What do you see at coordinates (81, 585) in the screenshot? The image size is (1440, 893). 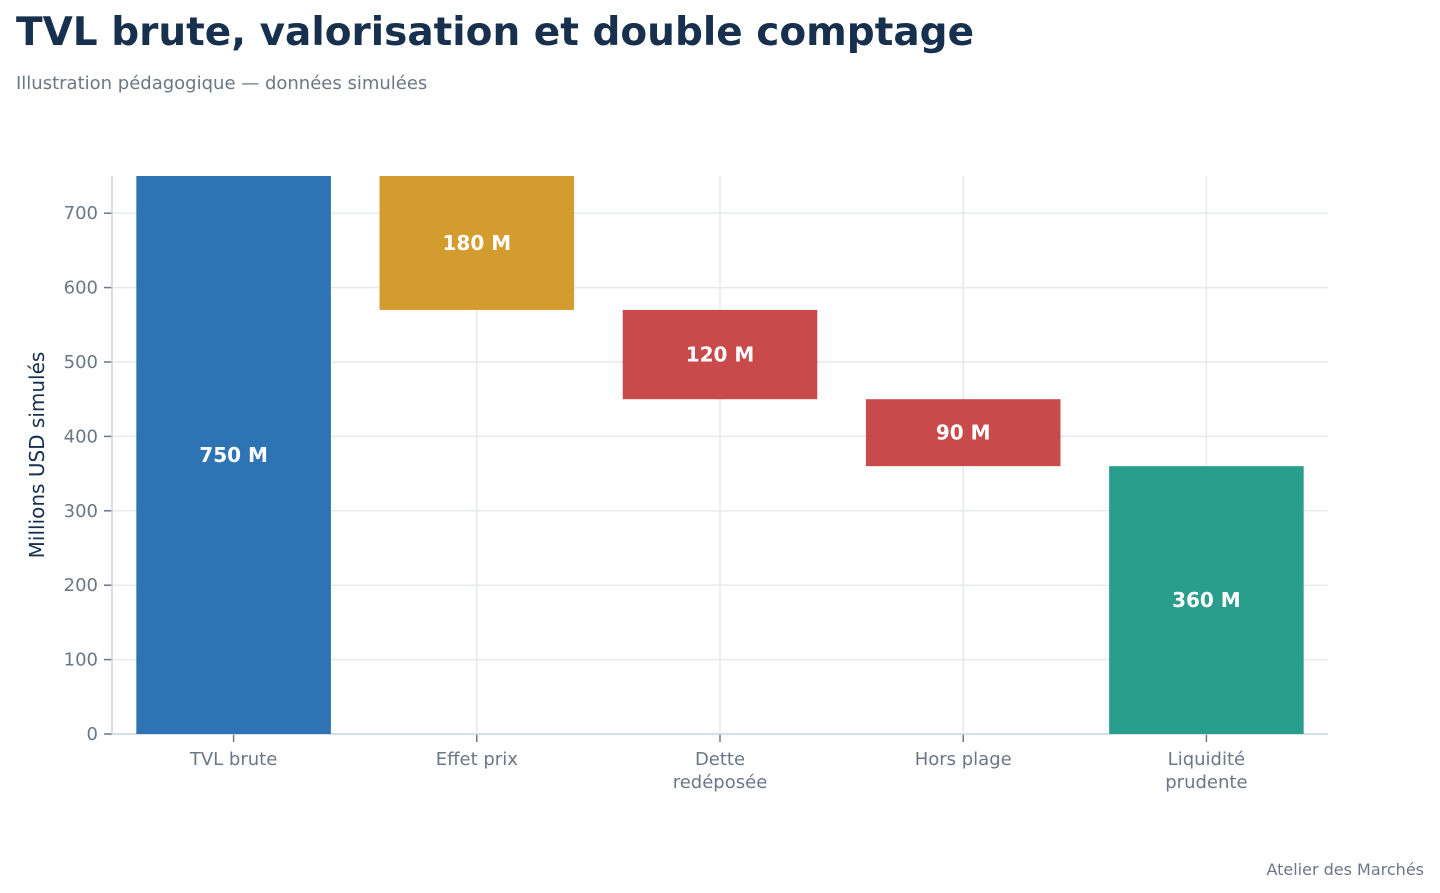 I see `y-tick-label: 200` at bounding box center [81, 585].